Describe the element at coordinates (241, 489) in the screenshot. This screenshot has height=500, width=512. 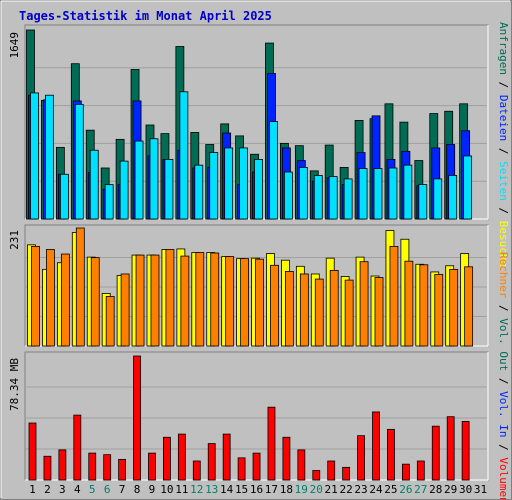
I see `x-tick-label: 15` at that location.